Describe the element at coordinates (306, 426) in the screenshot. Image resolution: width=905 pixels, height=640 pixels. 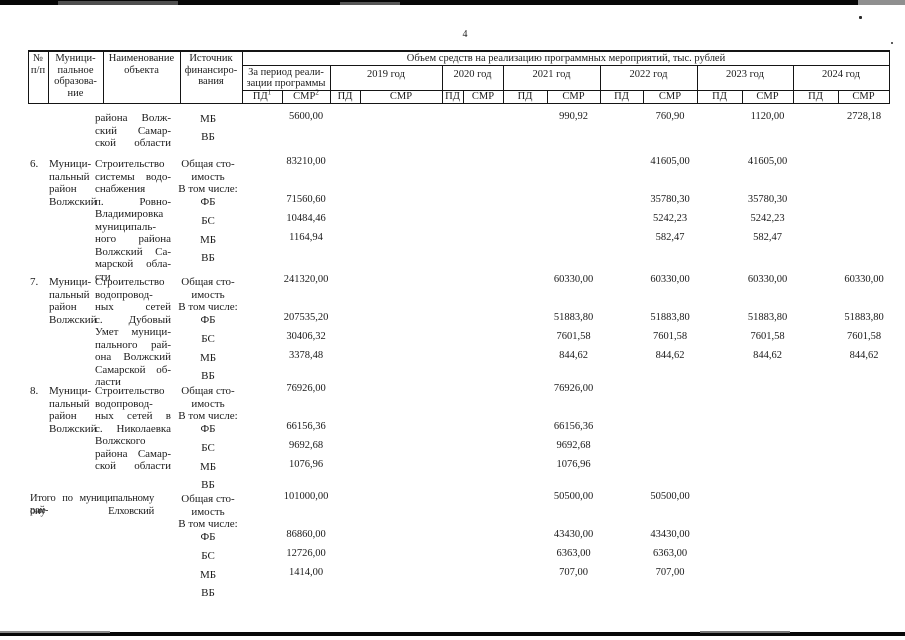
I see `value-fb-period: 66156,36` at that location.